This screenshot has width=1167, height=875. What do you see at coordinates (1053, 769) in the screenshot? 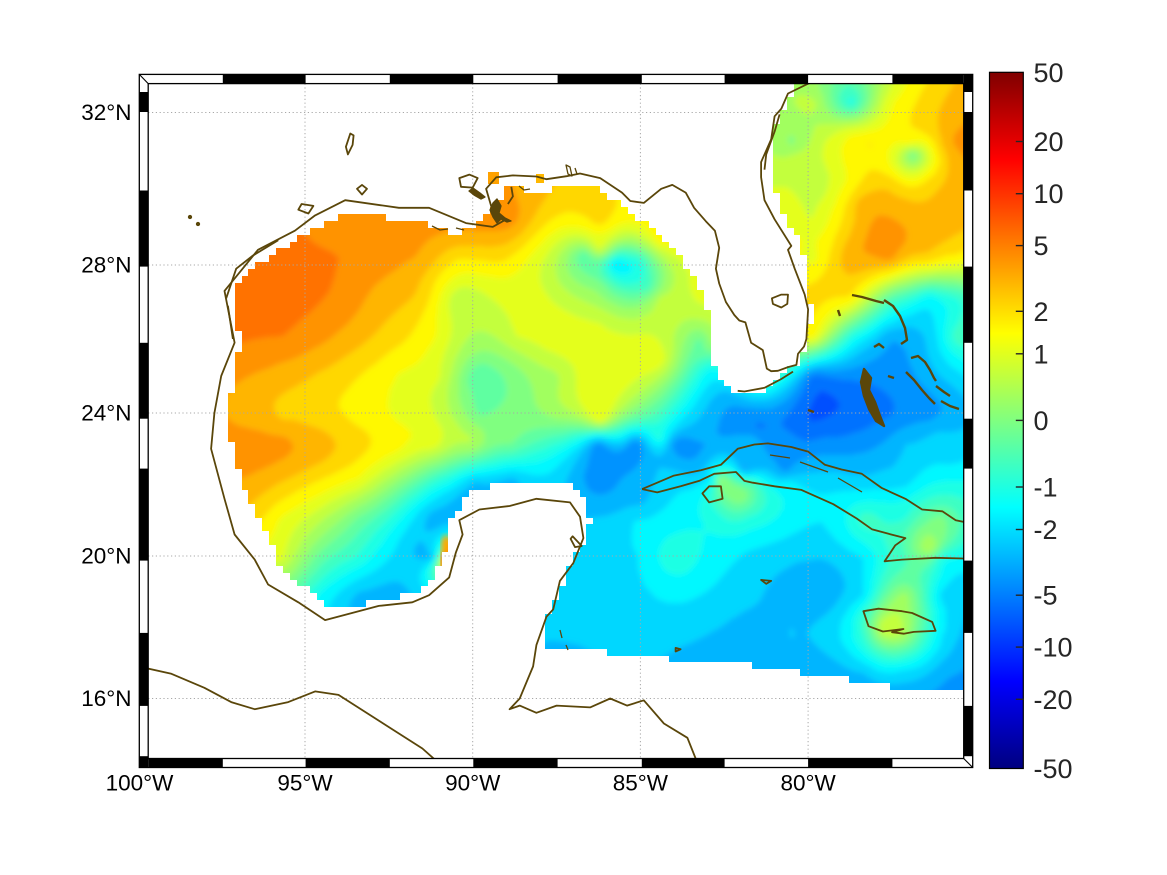
I see `svg-text: -50` at bounding box center [1053, 769].